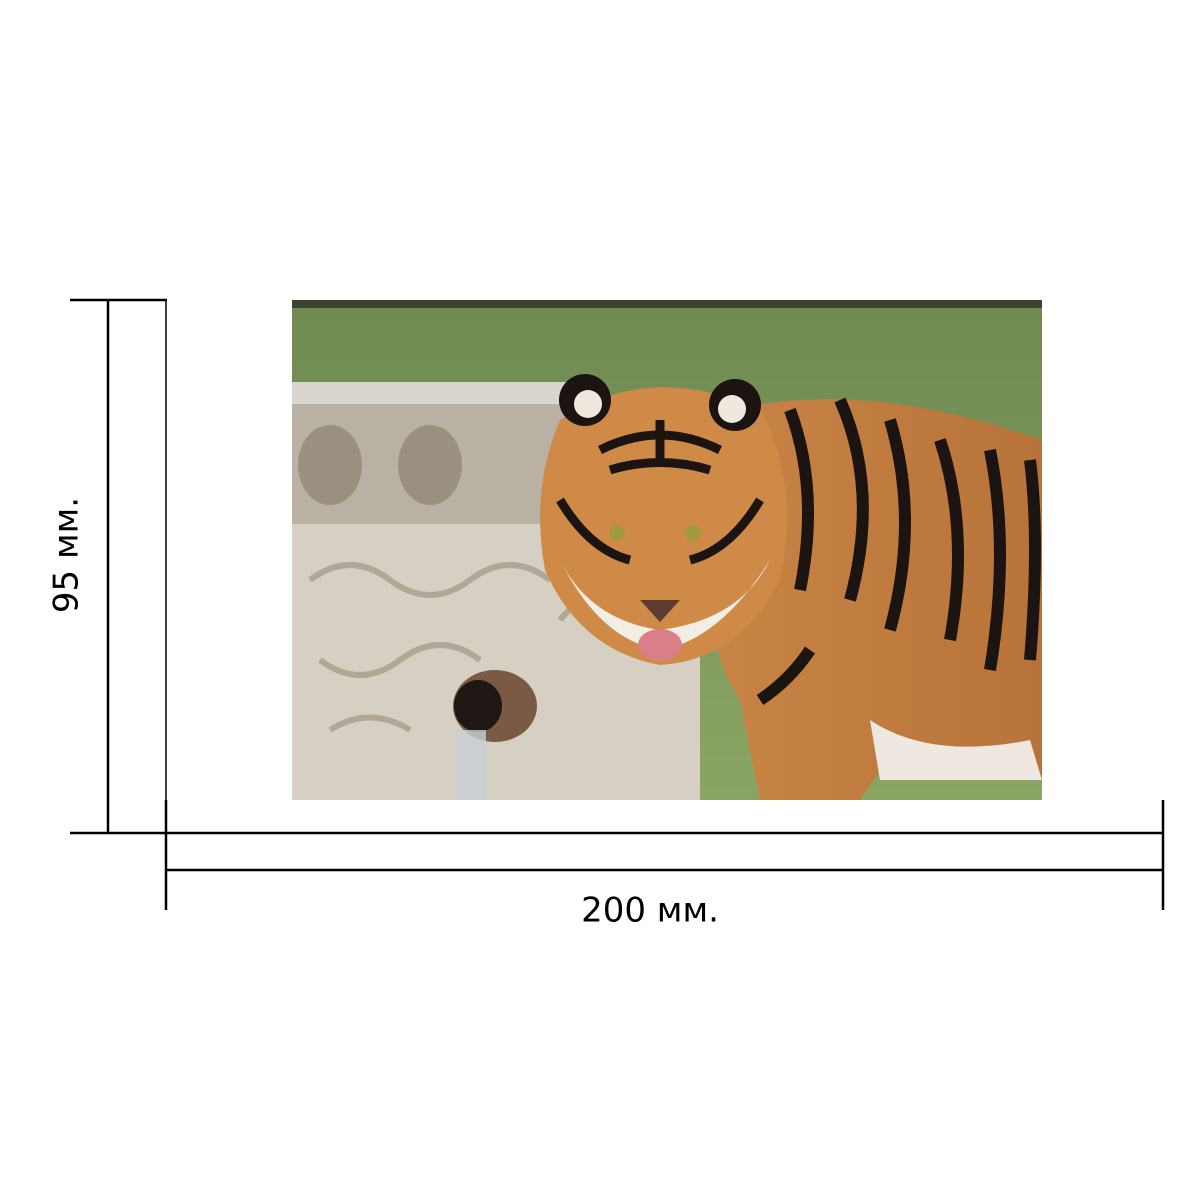  Describe the element at coordinates (67, 555) in the screenshot. I see `height-label: 95 мм.` at that location.